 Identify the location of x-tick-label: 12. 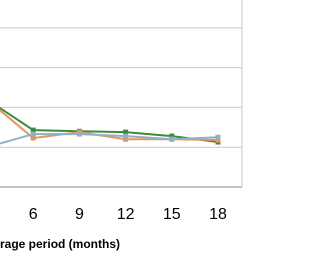
(126, 214).